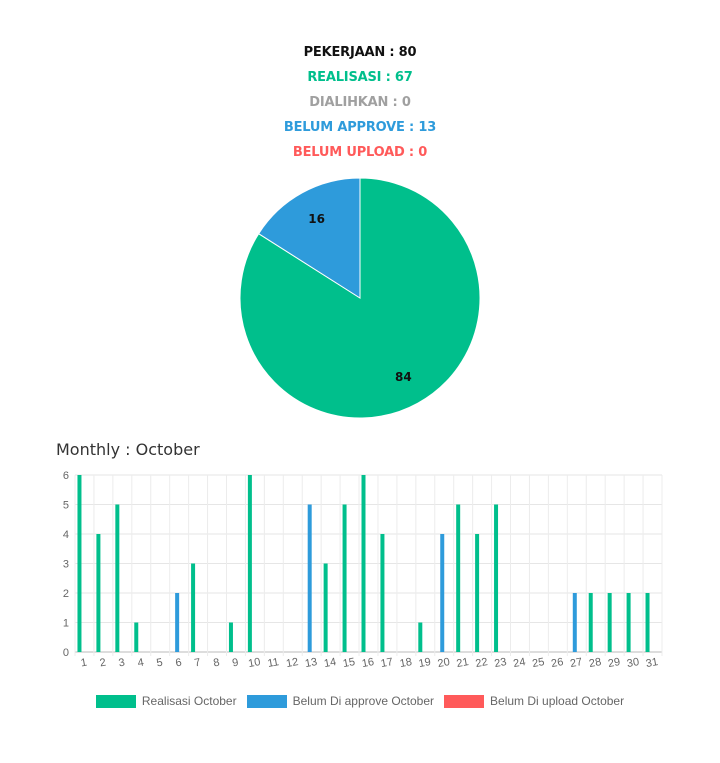 The height and width of the screenshot is (763, 720). Describe the element at coordinates (444, 663) in the screenshot. I see `x-tick-label: 20` at that location.